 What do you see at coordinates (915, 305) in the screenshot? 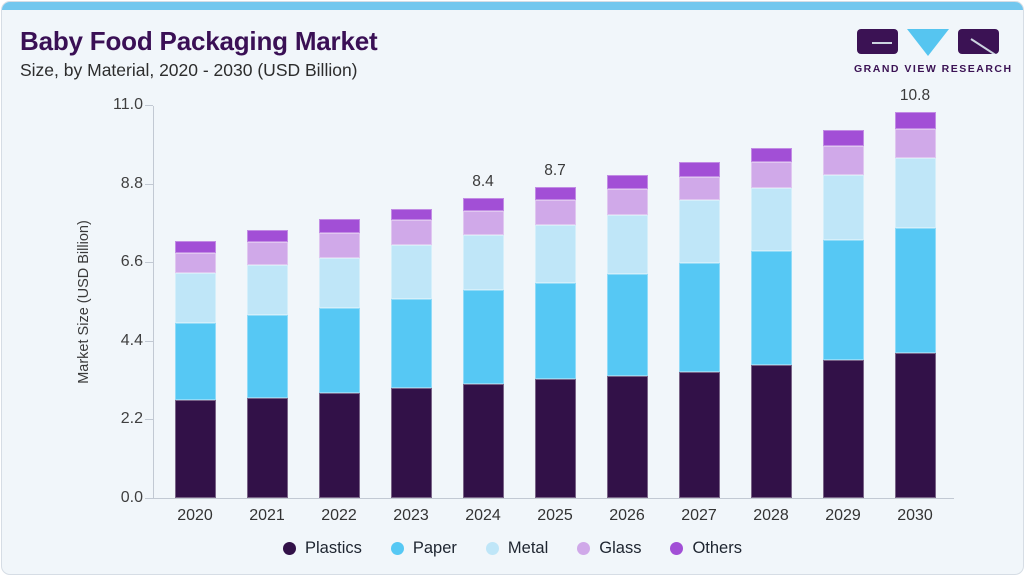
I see `bar-2030` at bounding box center [915, 305].